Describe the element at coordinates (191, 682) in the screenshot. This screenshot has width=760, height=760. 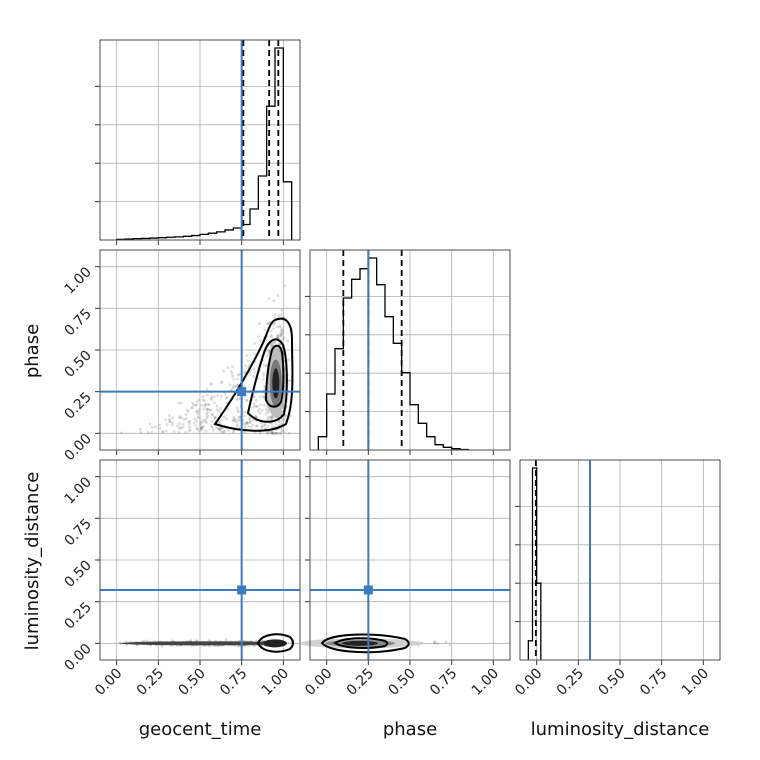
I see `x-tick-label-geocent-time: 0.50` at that location.